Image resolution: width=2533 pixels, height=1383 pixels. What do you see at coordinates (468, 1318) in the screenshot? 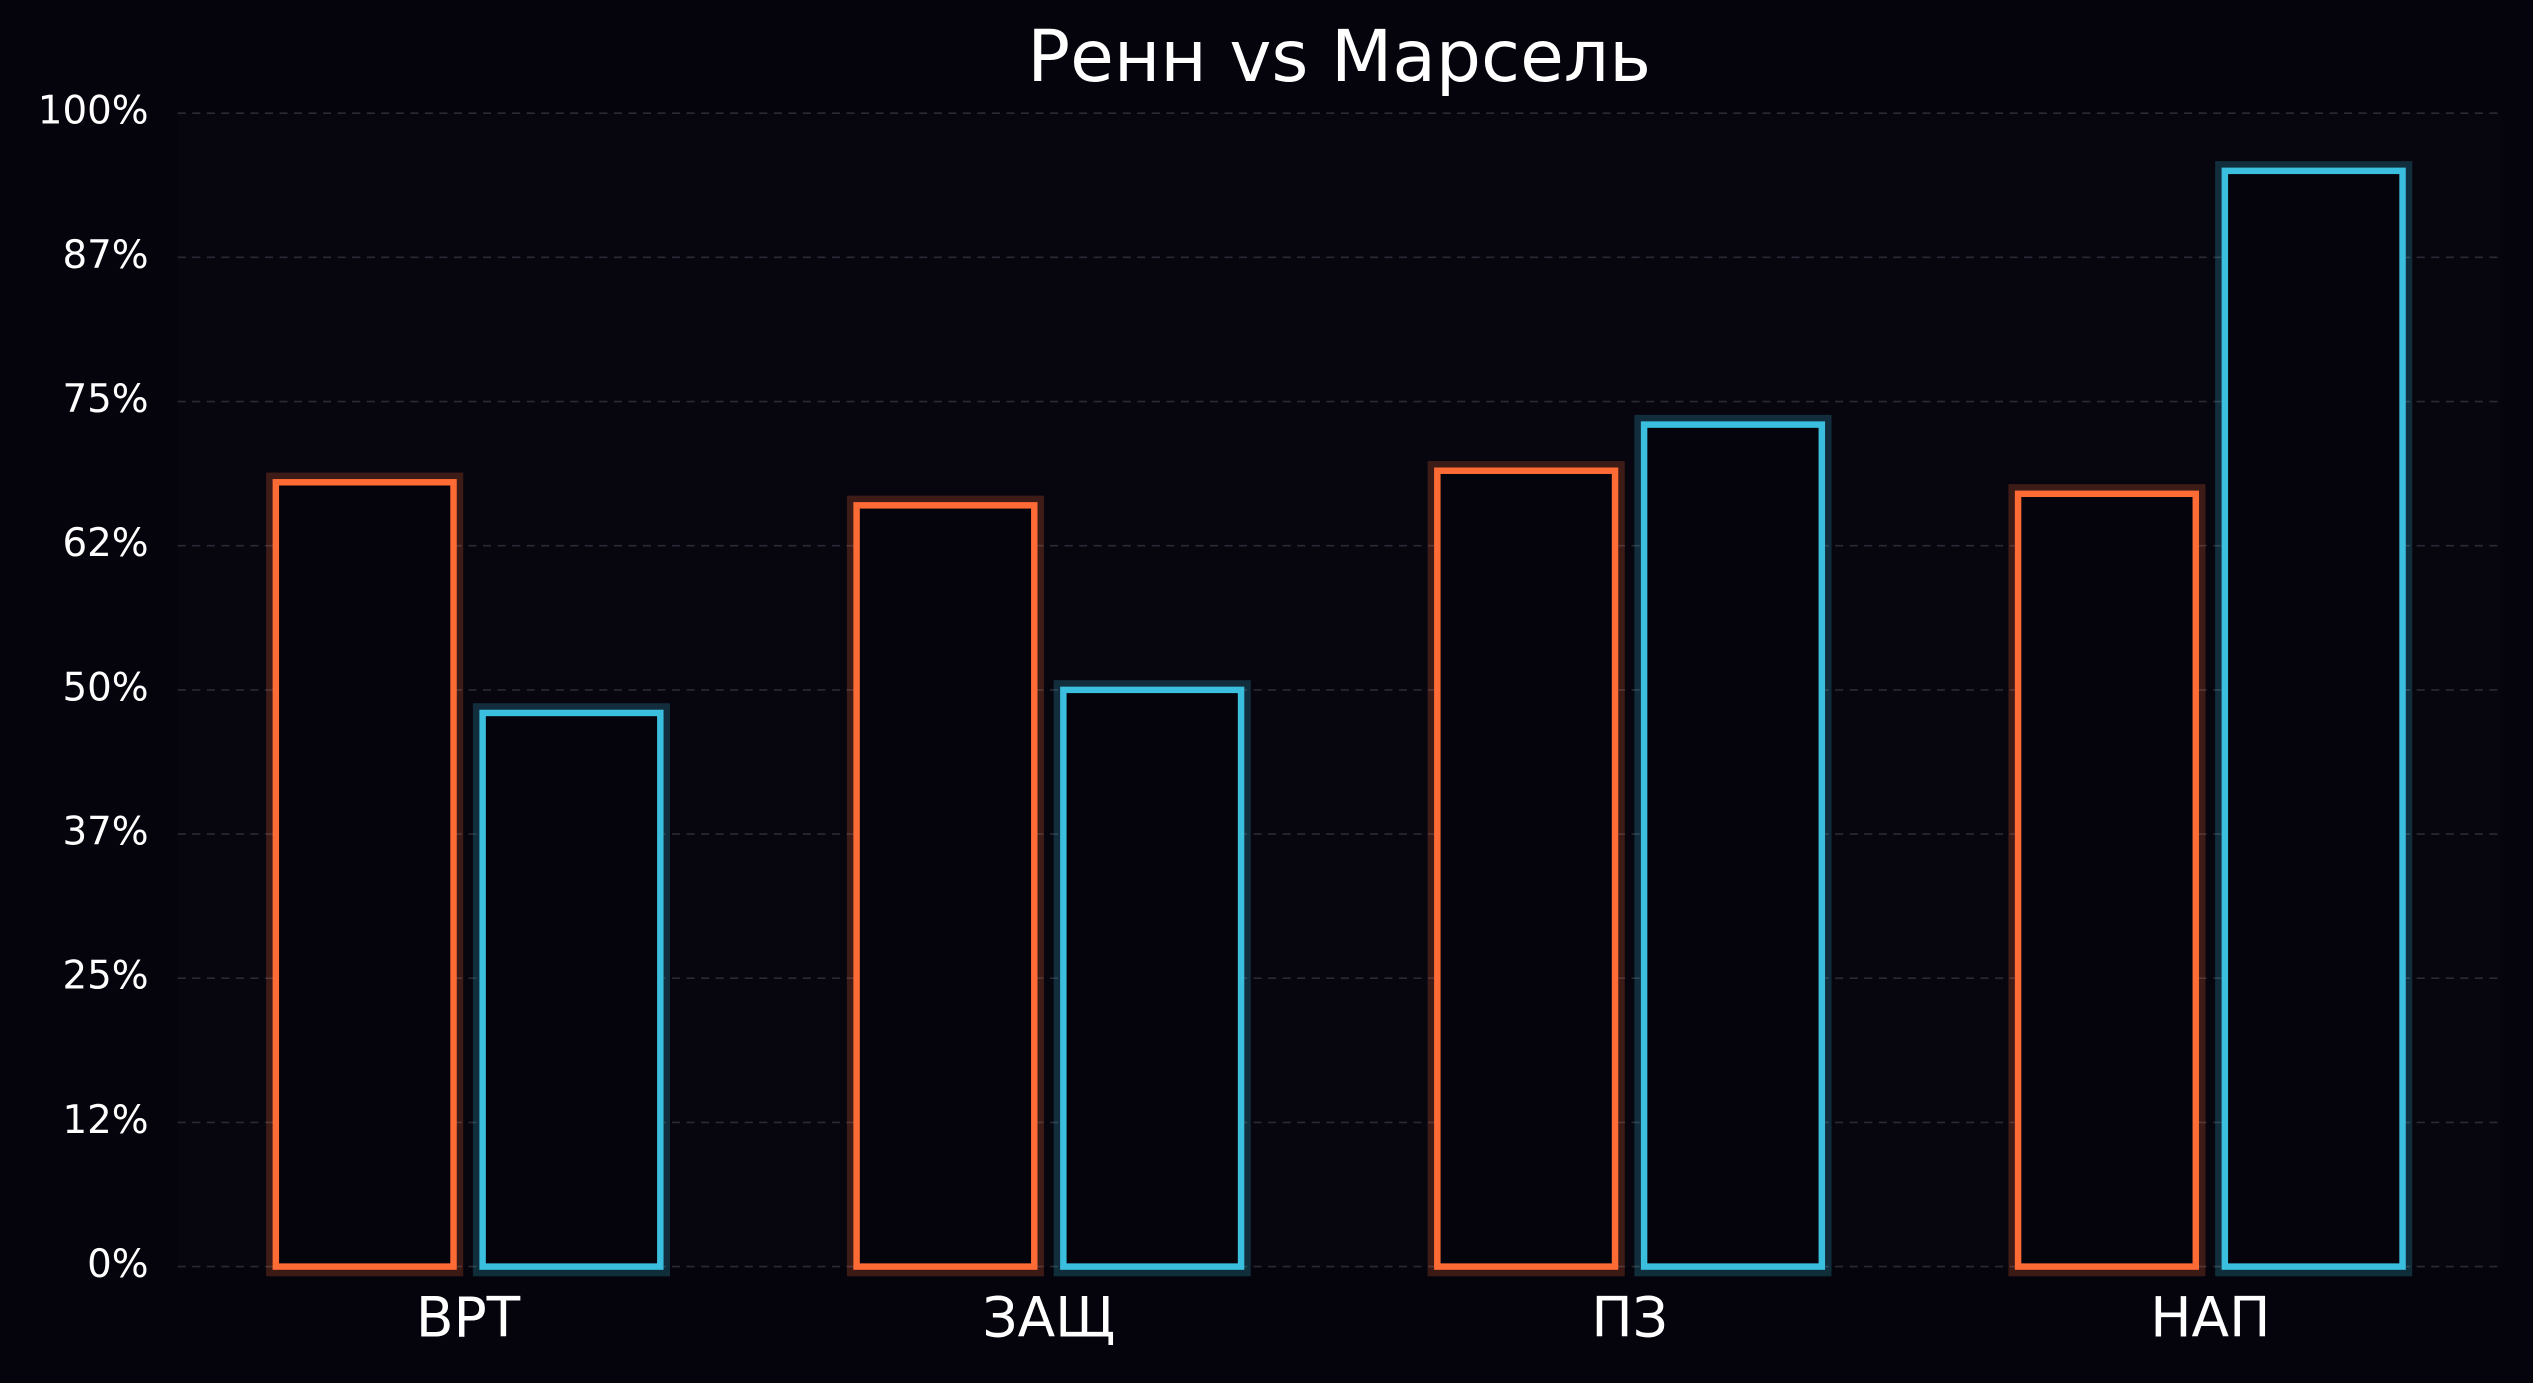
I see `x-tick-label: ВРТ` at bounding box center [468, 1318].